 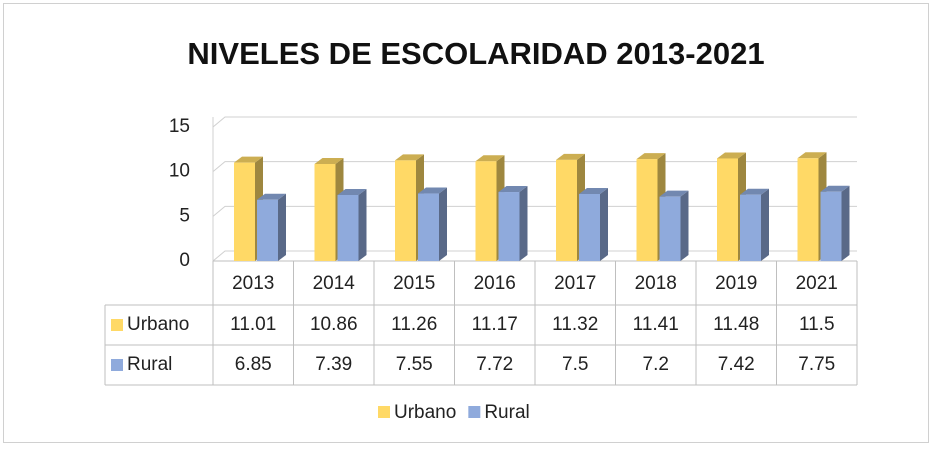 I want to click on x-tick-label: 2015, so click(x=414, y=283).